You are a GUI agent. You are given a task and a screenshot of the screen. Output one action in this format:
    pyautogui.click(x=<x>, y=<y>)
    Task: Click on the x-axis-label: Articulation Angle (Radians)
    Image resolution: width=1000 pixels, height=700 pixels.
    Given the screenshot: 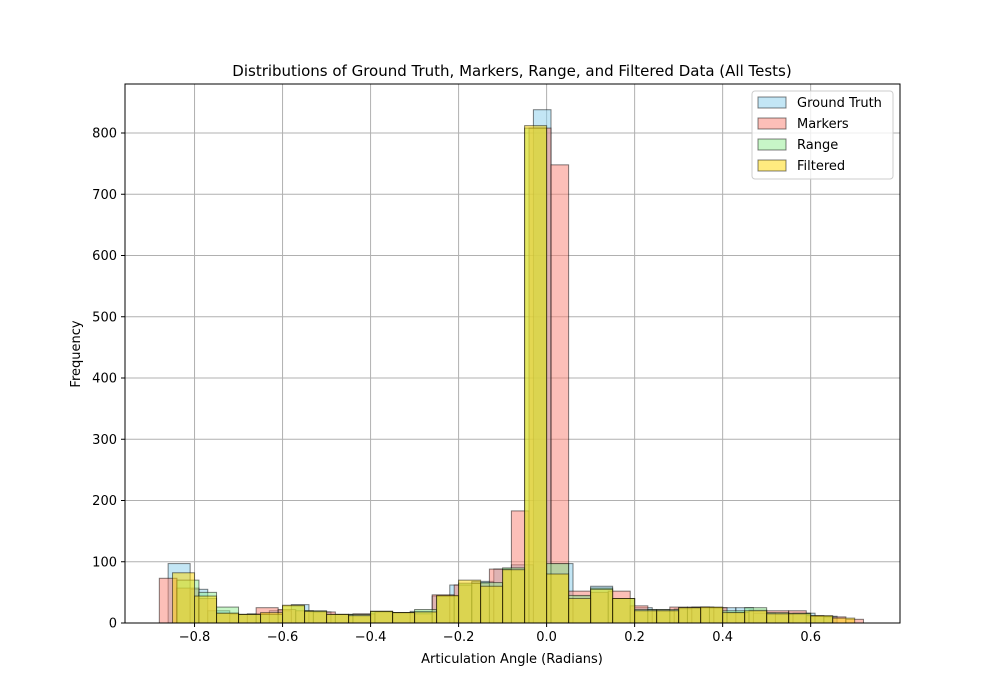 What is the action you would take?
    pyautogui.click(x=512, y=659)
    